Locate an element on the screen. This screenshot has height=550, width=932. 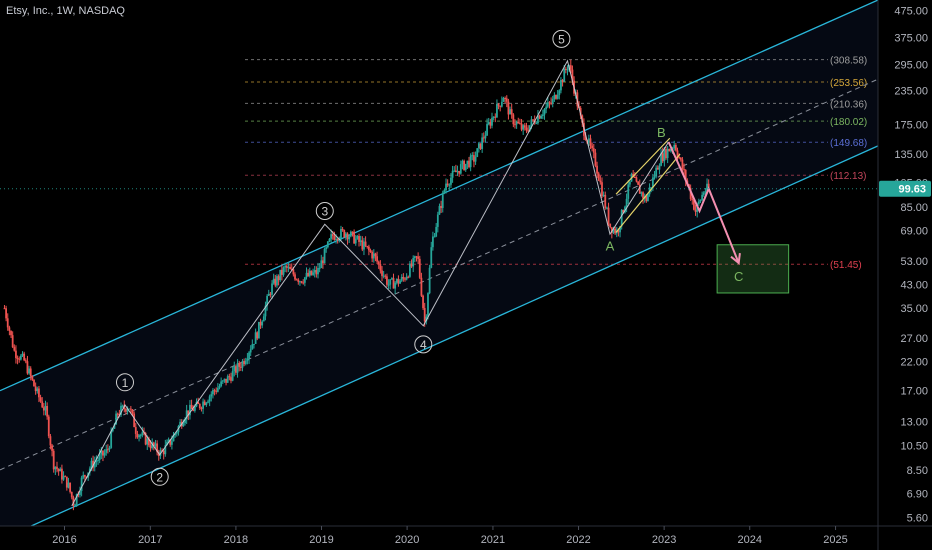
y-tick-label-5: 135.00 is located at coordinates (911, 155).